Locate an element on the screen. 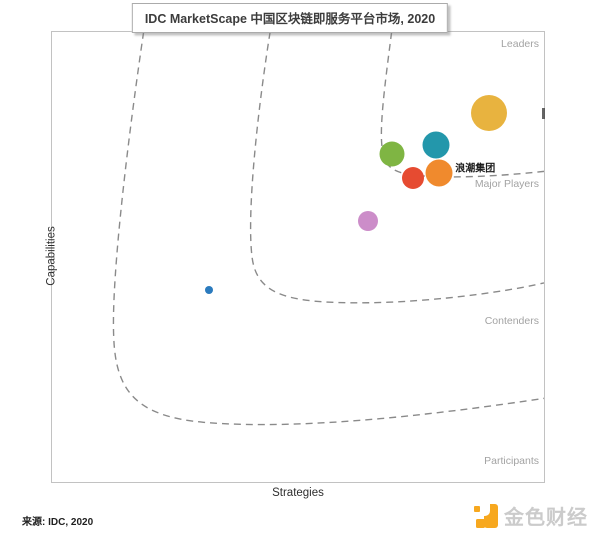 The width and height of the screenshot is (600, 538). bubble-vendor-red is located at coordinates (413, 177).